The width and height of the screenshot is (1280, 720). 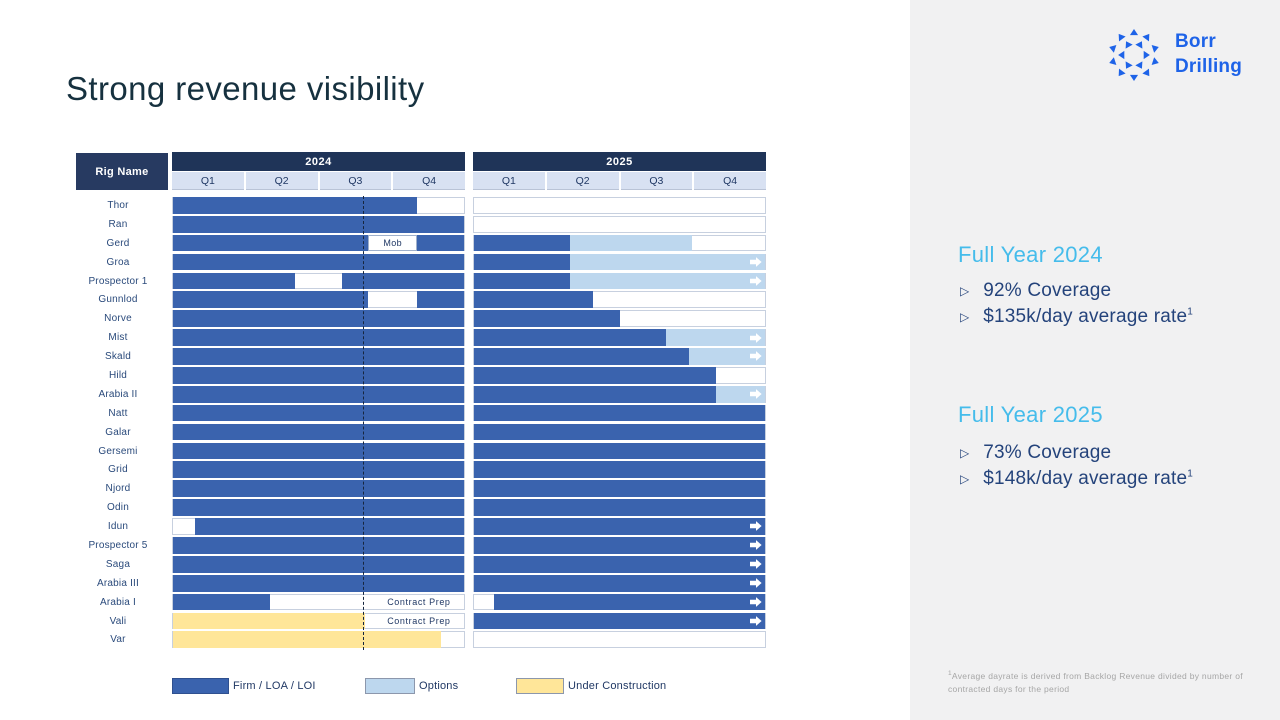 What do you see at coordinates (118, 451) in the screenshot?
I see `rig-name-label: Gersemi` at bounding box center [118, 451].